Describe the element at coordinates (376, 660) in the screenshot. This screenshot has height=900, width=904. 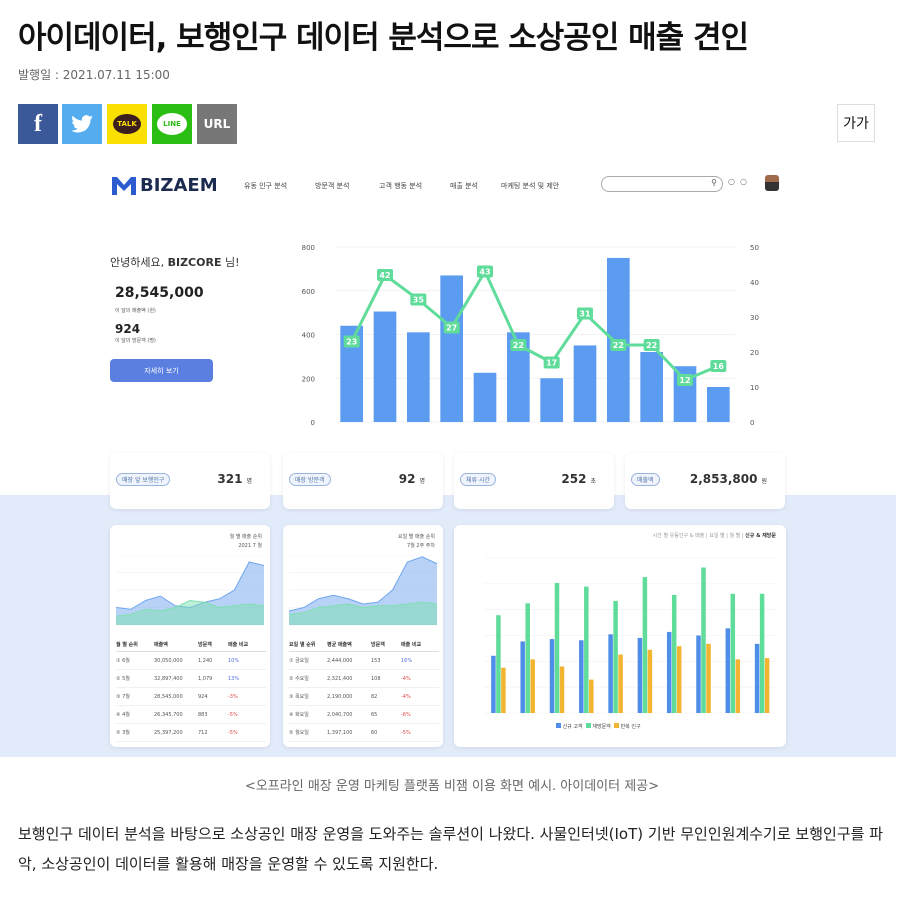
I see `table-cell: 153` at that location.